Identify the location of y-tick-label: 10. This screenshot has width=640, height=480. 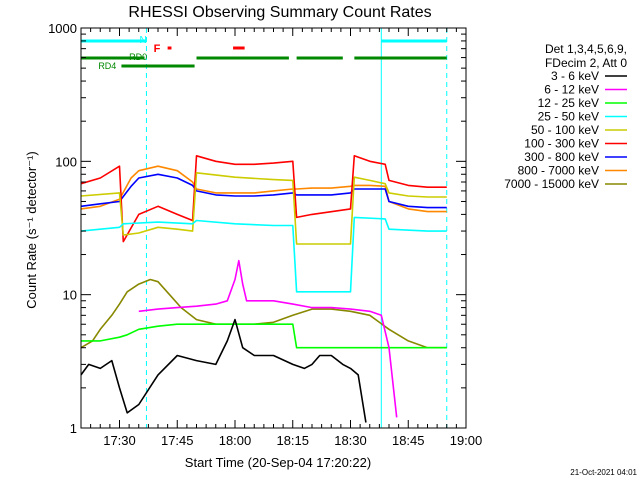
(70, 295).